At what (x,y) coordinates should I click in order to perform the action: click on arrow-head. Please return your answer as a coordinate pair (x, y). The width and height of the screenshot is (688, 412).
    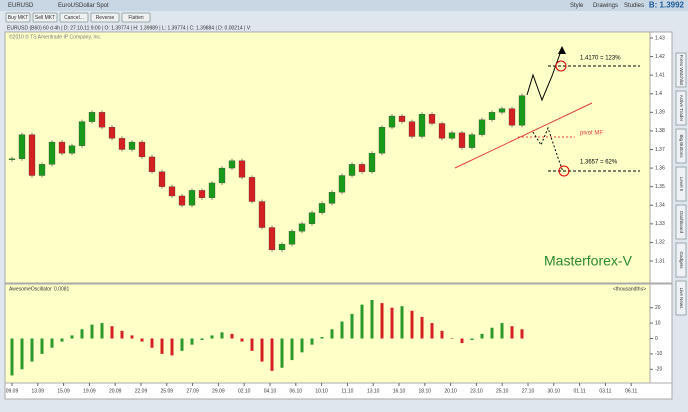
    Looking at the image, I should click on (562, 50).